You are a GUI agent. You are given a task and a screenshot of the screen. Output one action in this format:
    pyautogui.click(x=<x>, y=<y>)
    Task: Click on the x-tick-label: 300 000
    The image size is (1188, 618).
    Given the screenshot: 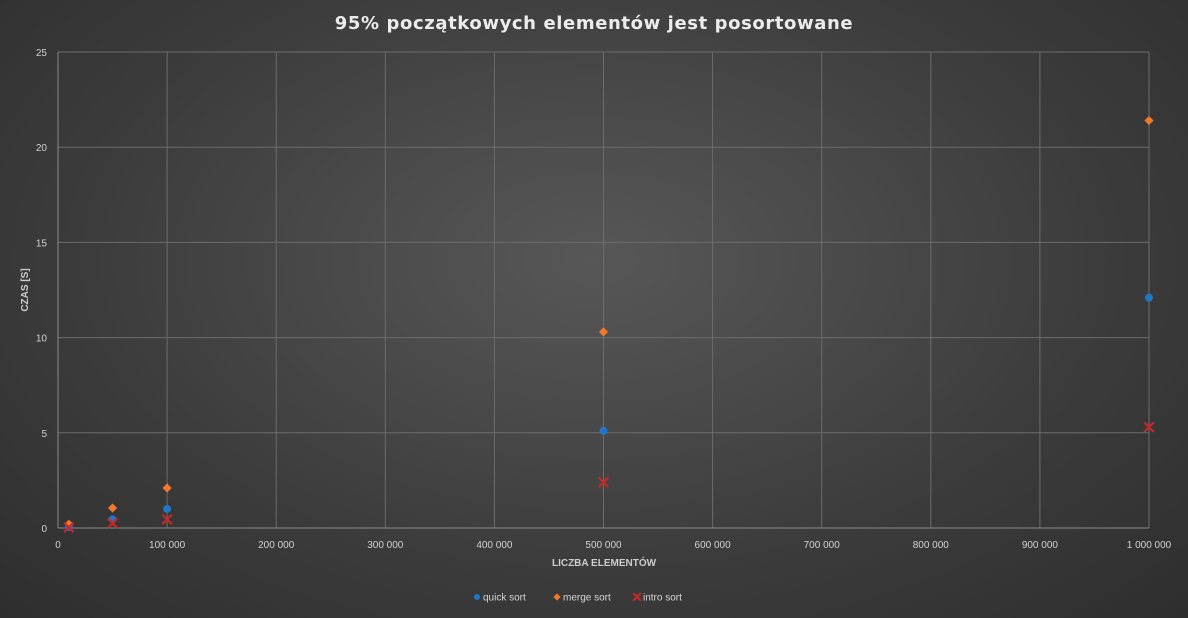 What is the action you would take?
    pyautogui.click(x=385, y=545)
    